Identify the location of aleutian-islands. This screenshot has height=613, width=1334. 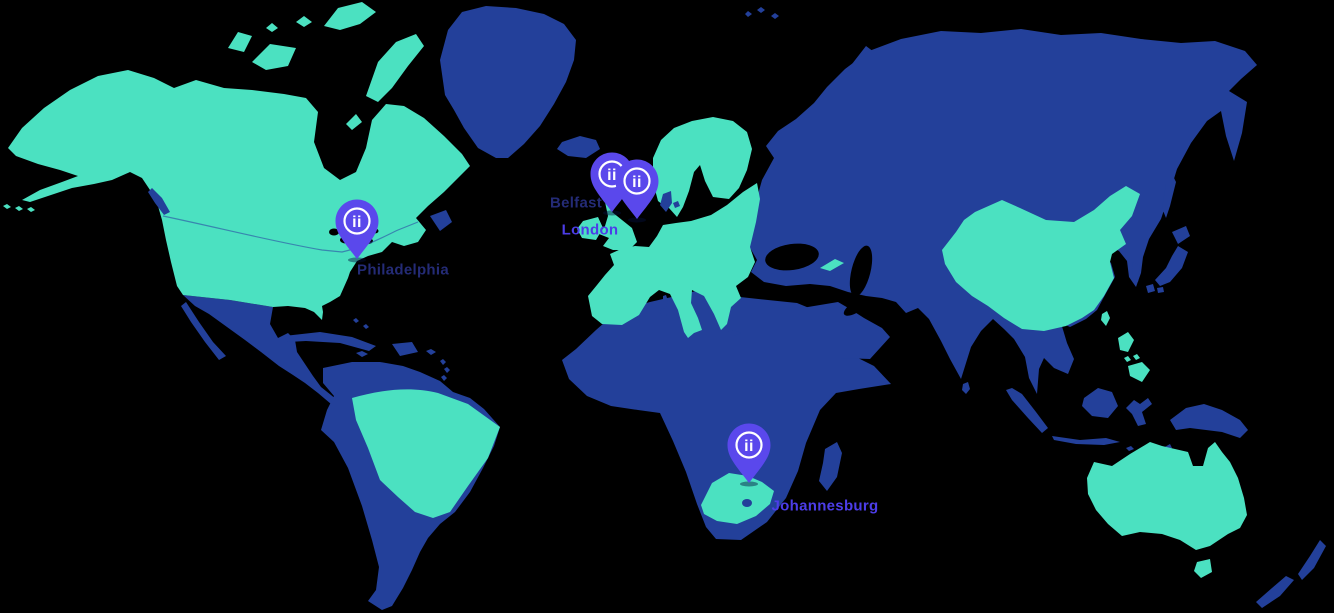
(19, 208).